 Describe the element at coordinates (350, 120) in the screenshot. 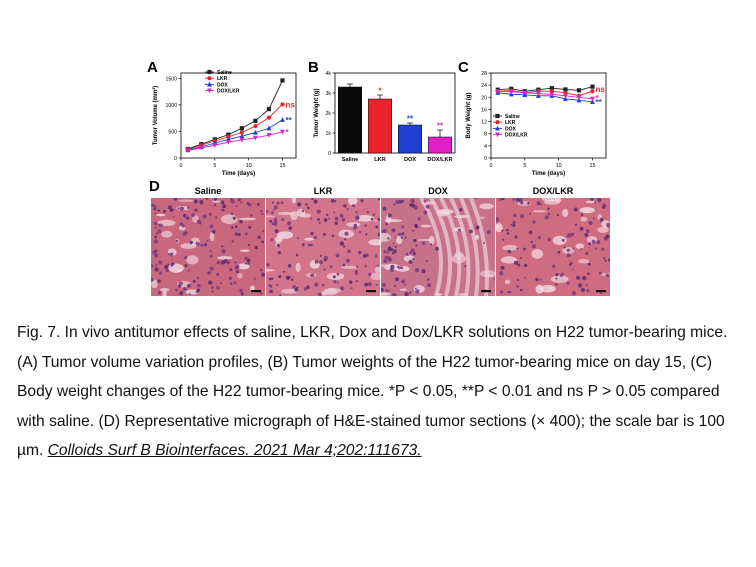

I see `bar-saline` at that location.